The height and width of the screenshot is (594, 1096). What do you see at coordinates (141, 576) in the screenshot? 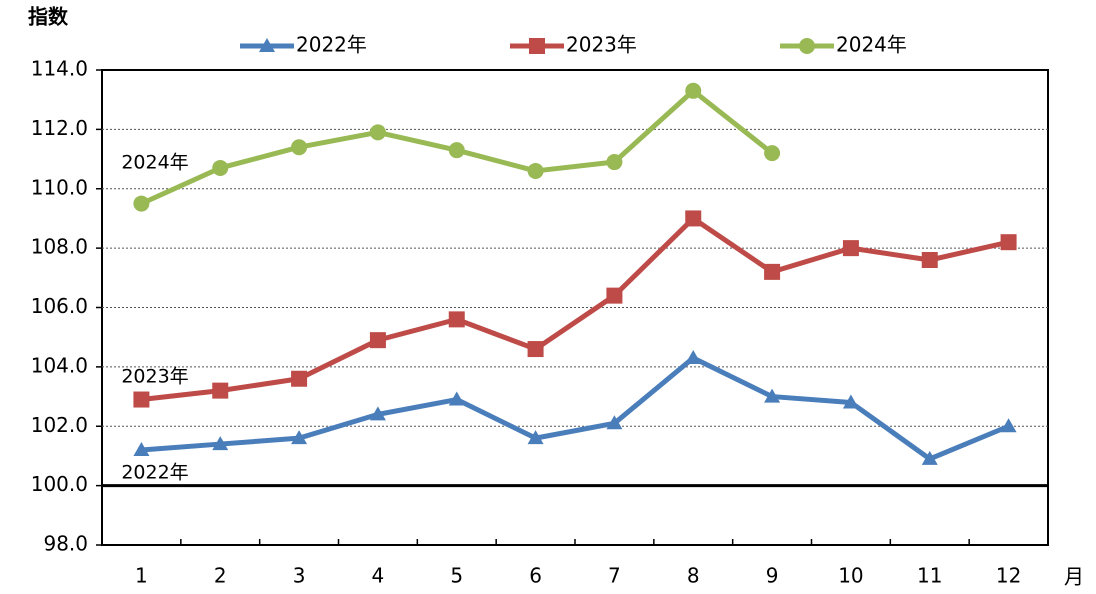
I see `x-tick-label: 1` at bounding box center [141, 576].